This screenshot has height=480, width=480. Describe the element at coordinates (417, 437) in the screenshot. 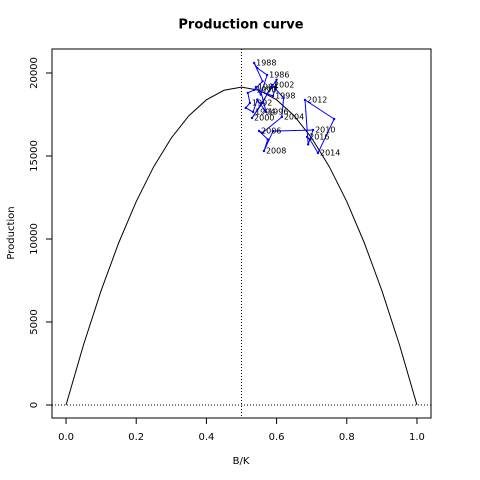

I see `x-tick-label: 1.0` at that location.